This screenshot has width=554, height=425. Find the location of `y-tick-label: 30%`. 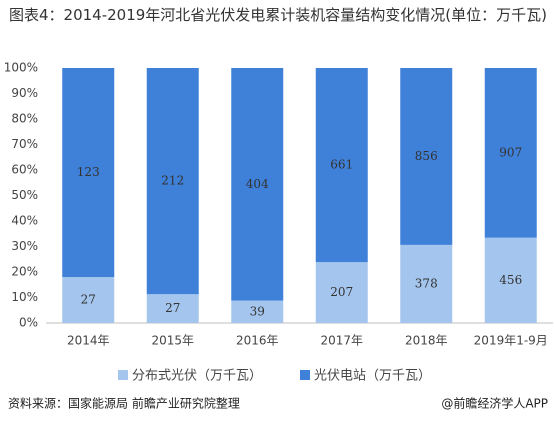

y-tick-label: 30% is located at coordinates (24, 246).